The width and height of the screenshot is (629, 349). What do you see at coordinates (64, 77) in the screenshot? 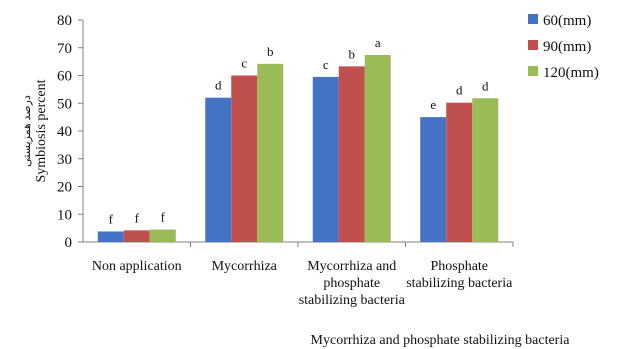
I see `y-tick-label: 60` at bounding box center [64, 77].